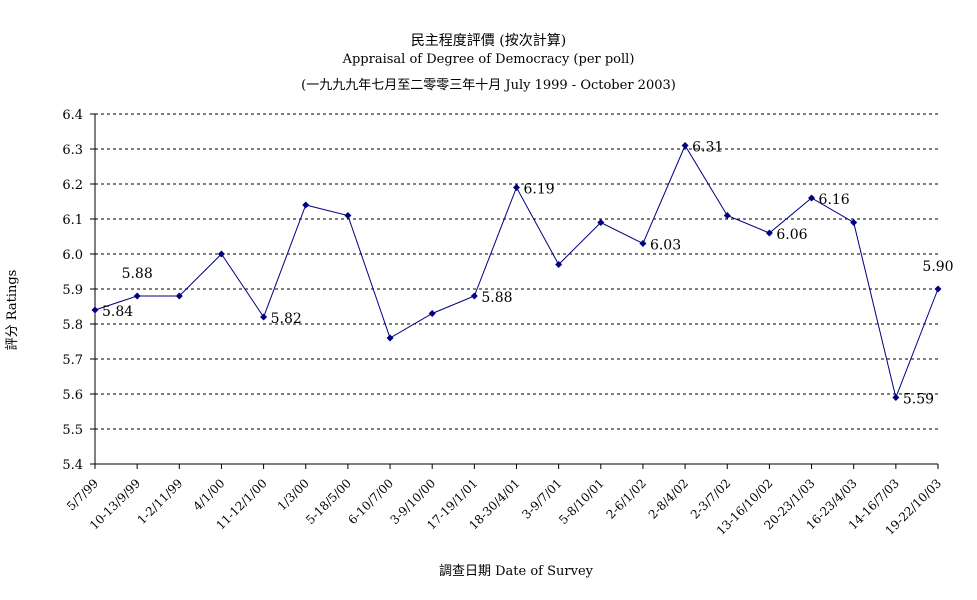 This screenshot has height=600, width=977. What do you see at coordinates (707, 148) in the screenshot?
I see `data-label: 6.31` at bounding box center [707, 148].